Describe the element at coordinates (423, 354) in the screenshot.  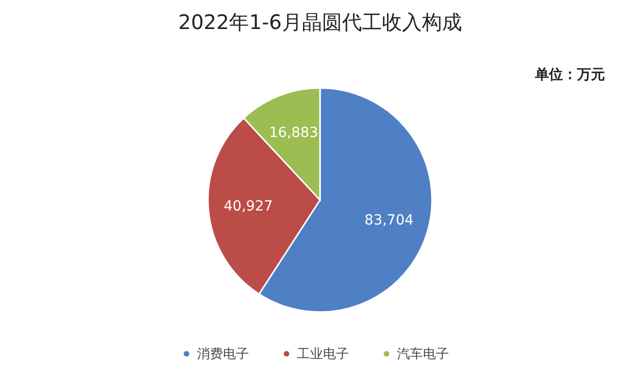
I see `legend-label: 汽车电子` at that location.